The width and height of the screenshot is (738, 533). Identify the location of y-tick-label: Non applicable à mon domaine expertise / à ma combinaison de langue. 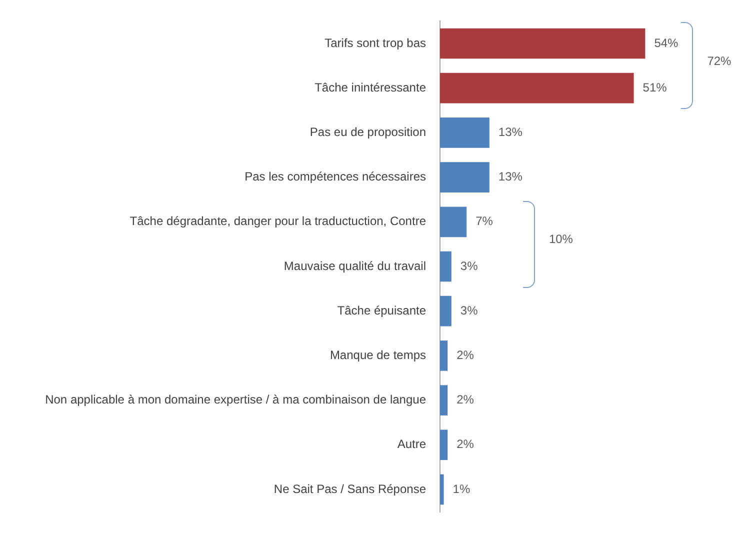
(235, 399).